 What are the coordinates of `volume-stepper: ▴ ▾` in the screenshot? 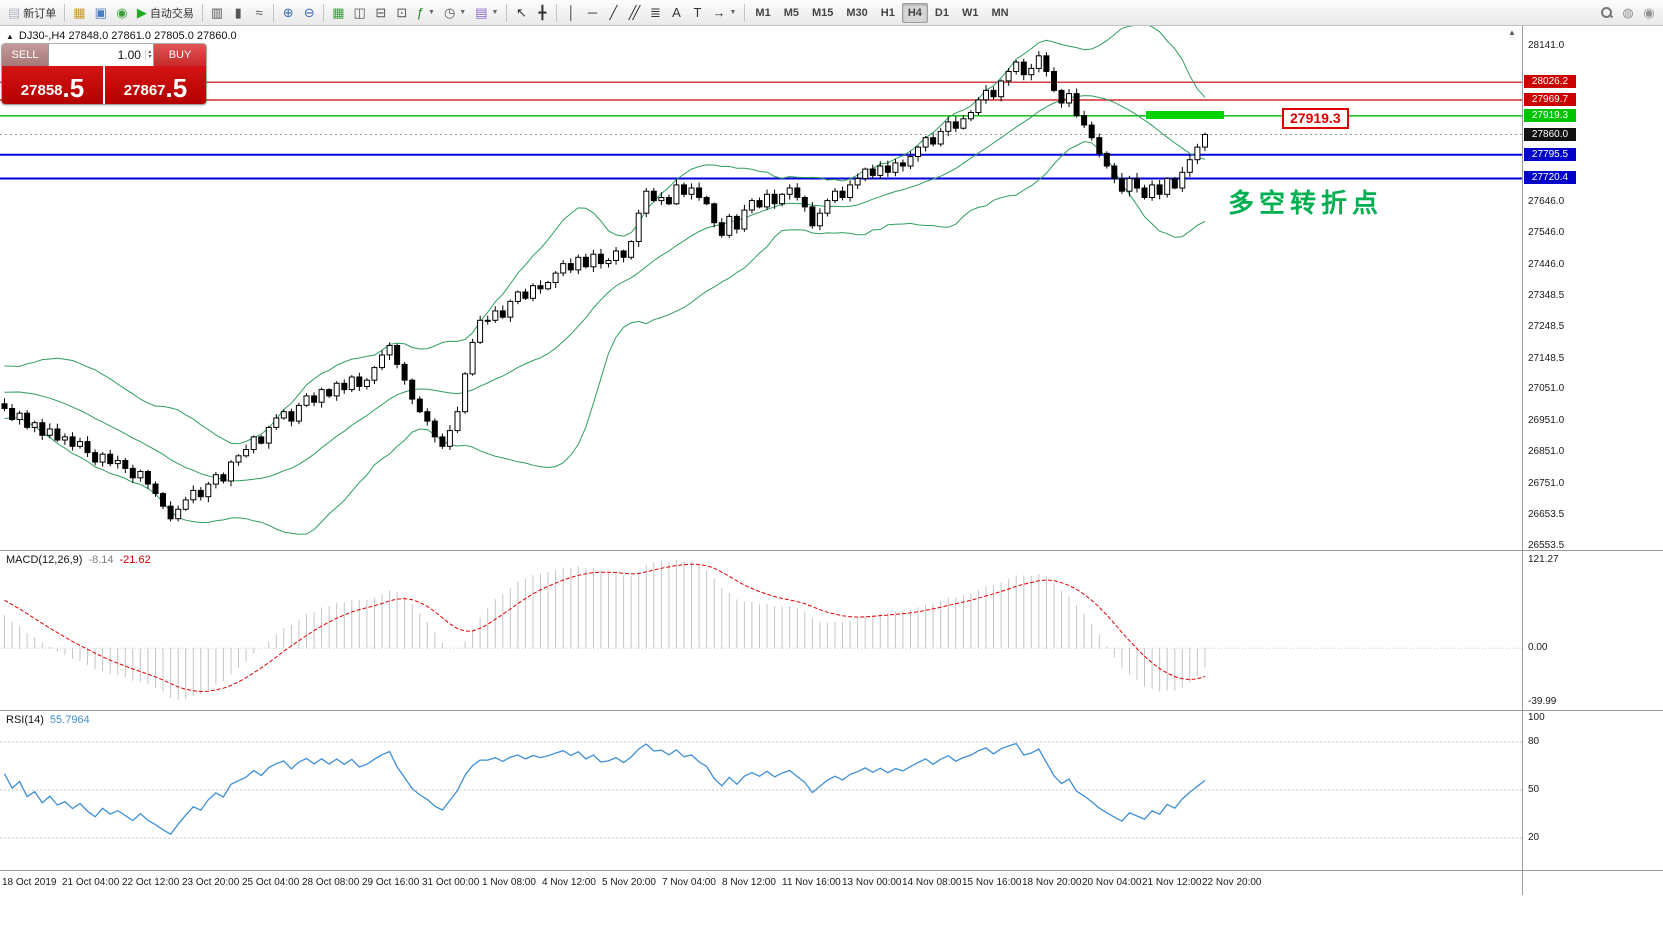 It's located at (147, 54).